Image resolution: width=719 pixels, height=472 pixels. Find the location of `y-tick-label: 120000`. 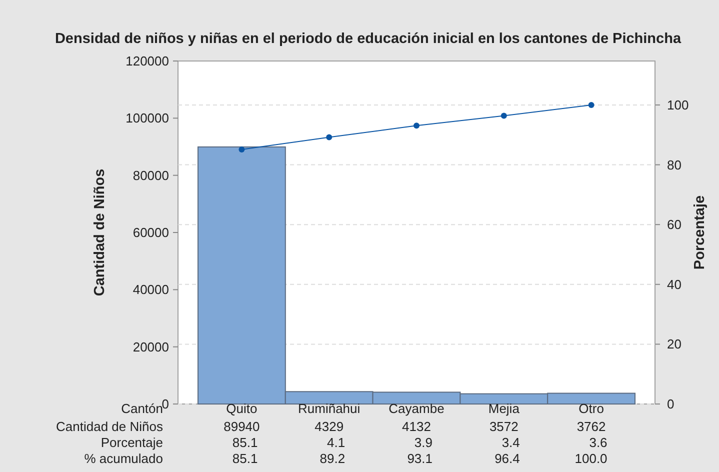

y-tick-label: 120000 is located at coordinates (147, 61).